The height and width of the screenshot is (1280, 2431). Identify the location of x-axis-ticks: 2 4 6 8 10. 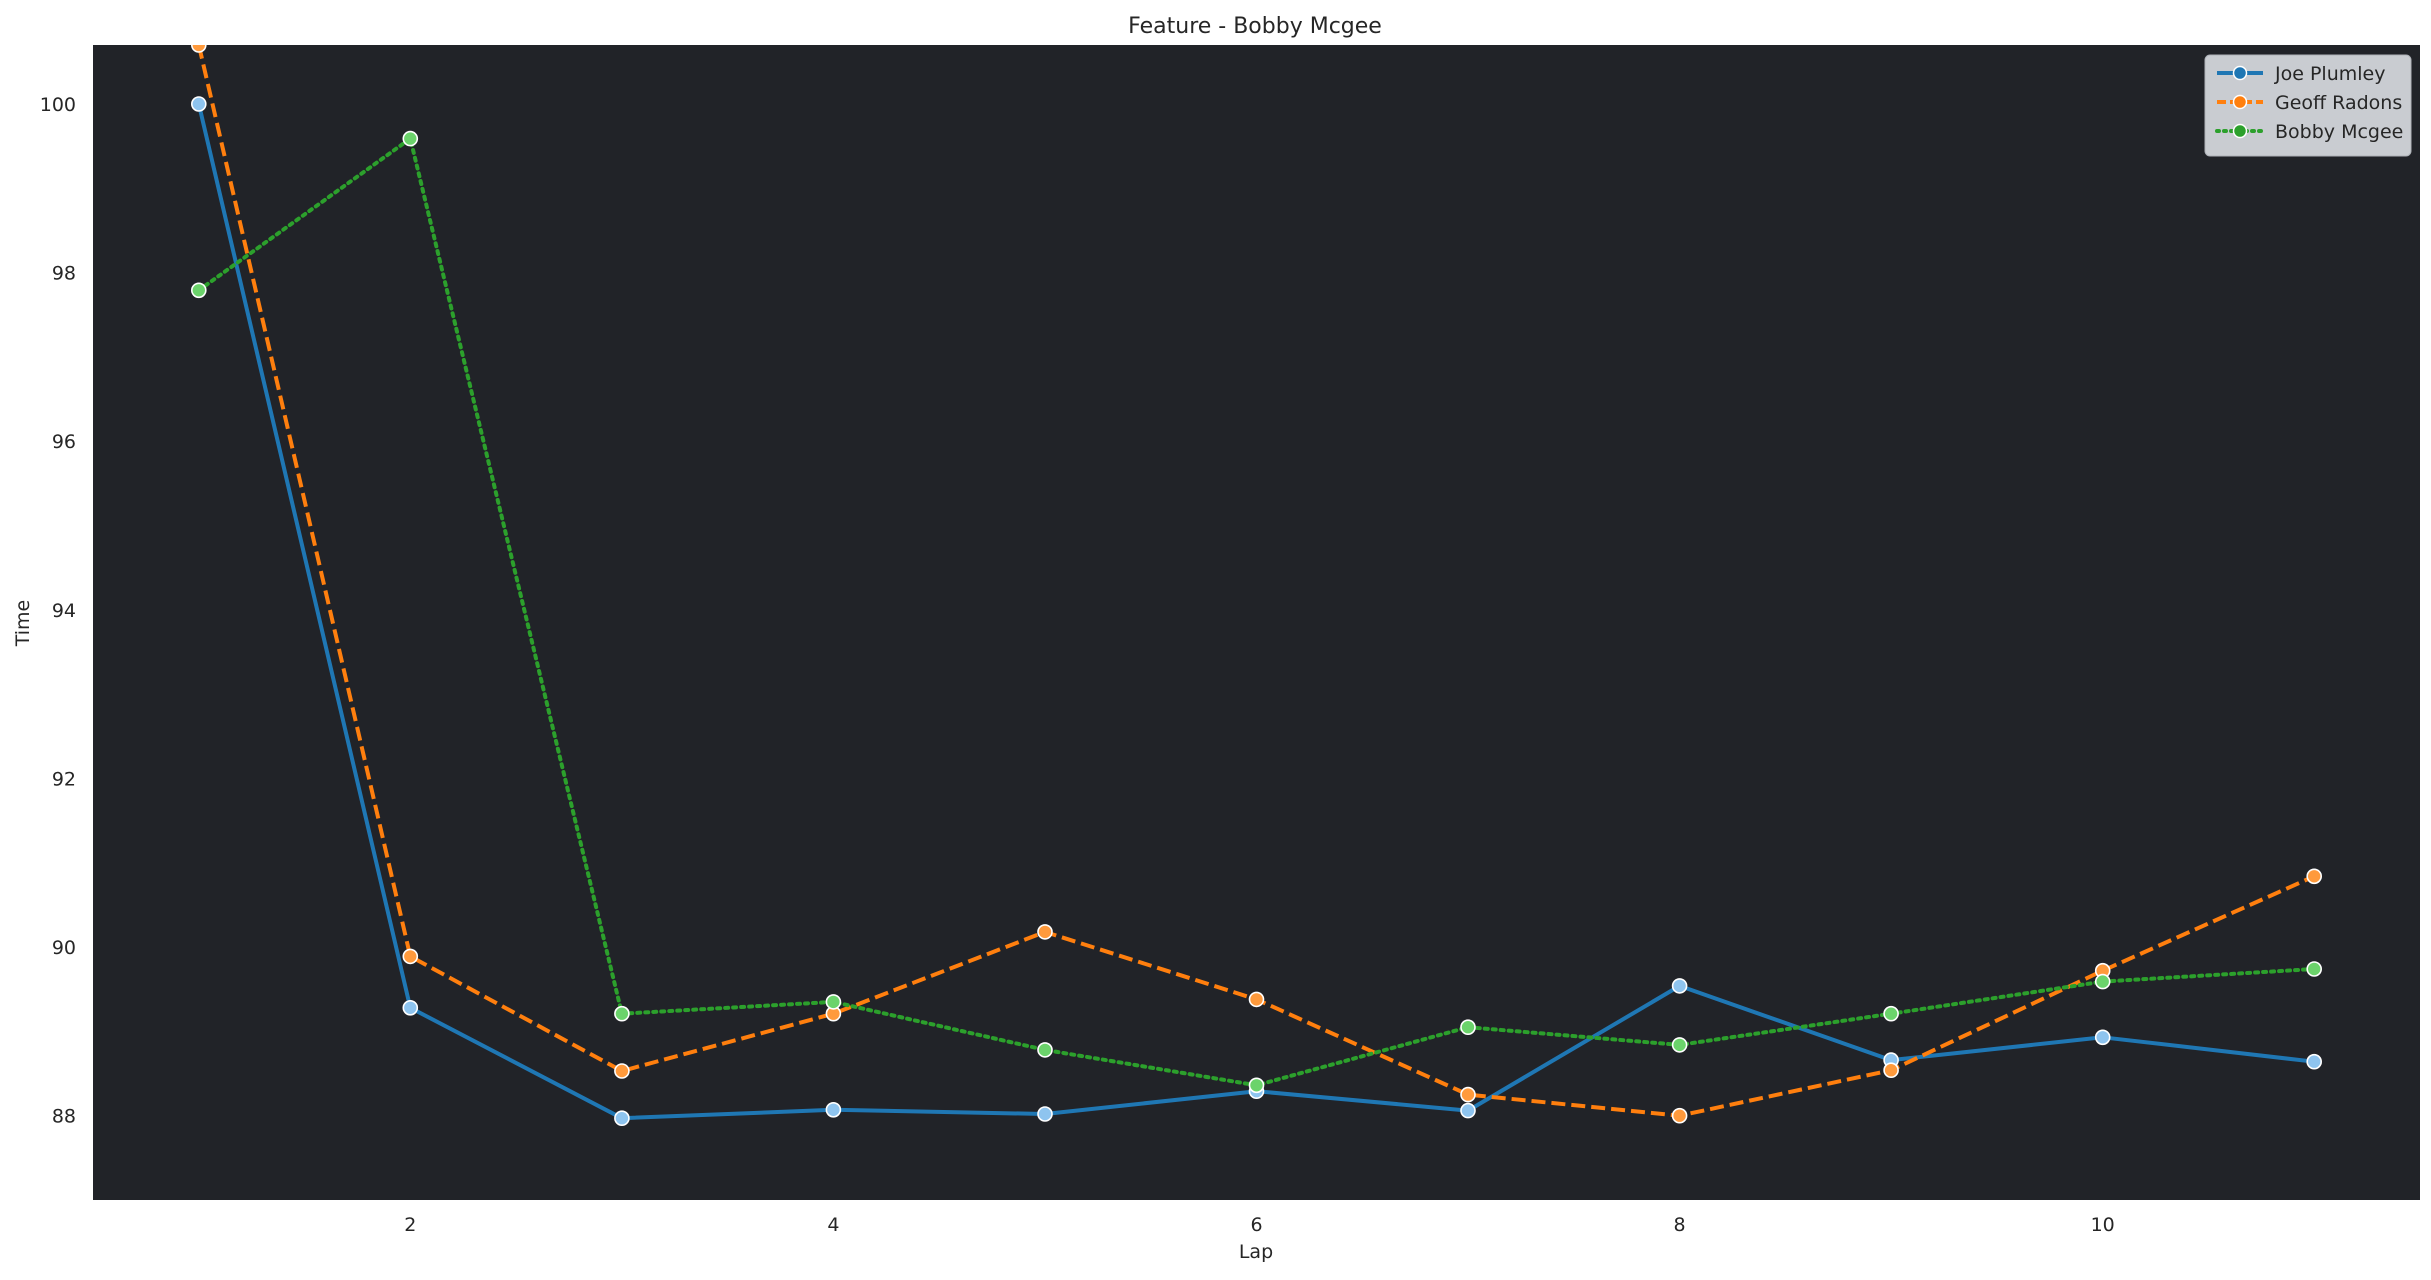
(1259, 1225).